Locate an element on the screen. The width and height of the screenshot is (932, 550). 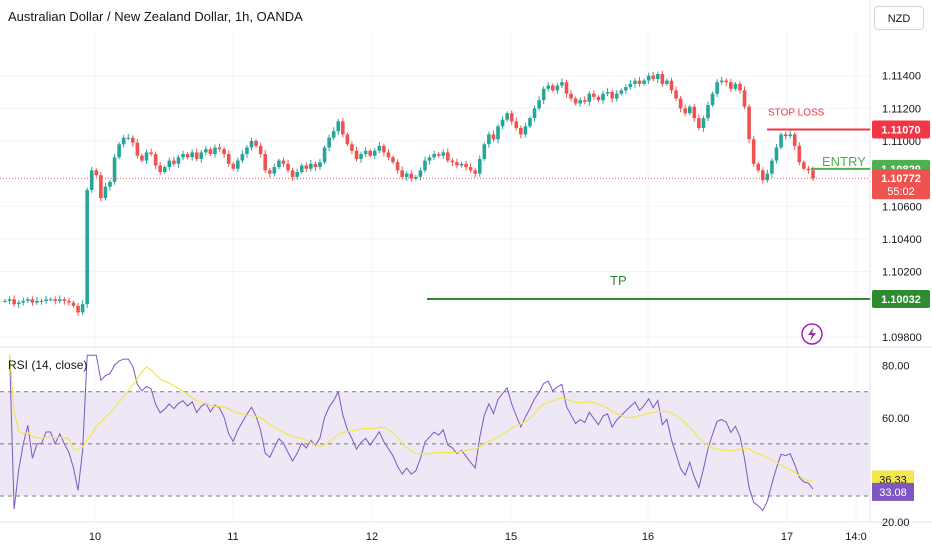
price-tick-label: 1.10400 is located at coordinates (902, 240).